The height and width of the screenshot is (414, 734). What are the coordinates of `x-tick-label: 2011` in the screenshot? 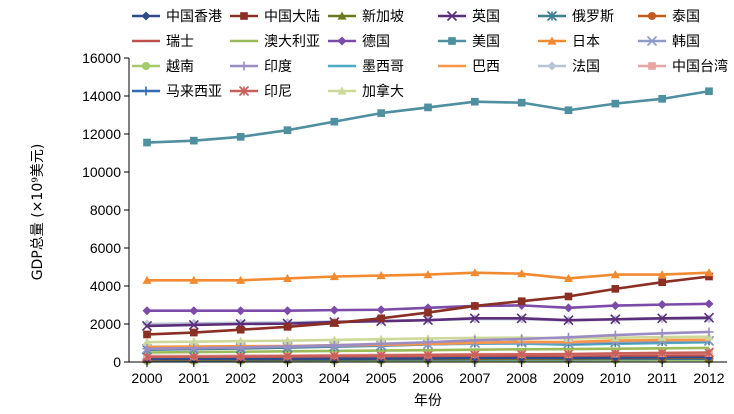 It's located at (662, 378).